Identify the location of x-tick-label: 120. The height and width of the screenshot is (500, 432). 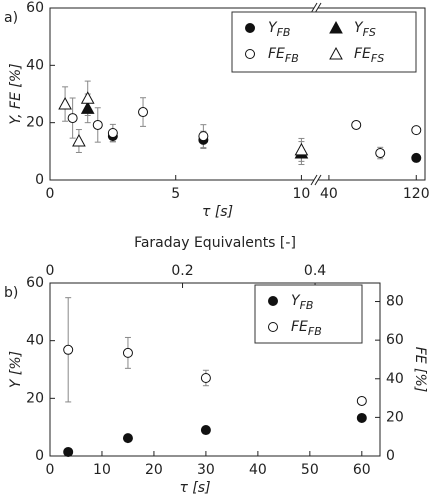
(416, 194).